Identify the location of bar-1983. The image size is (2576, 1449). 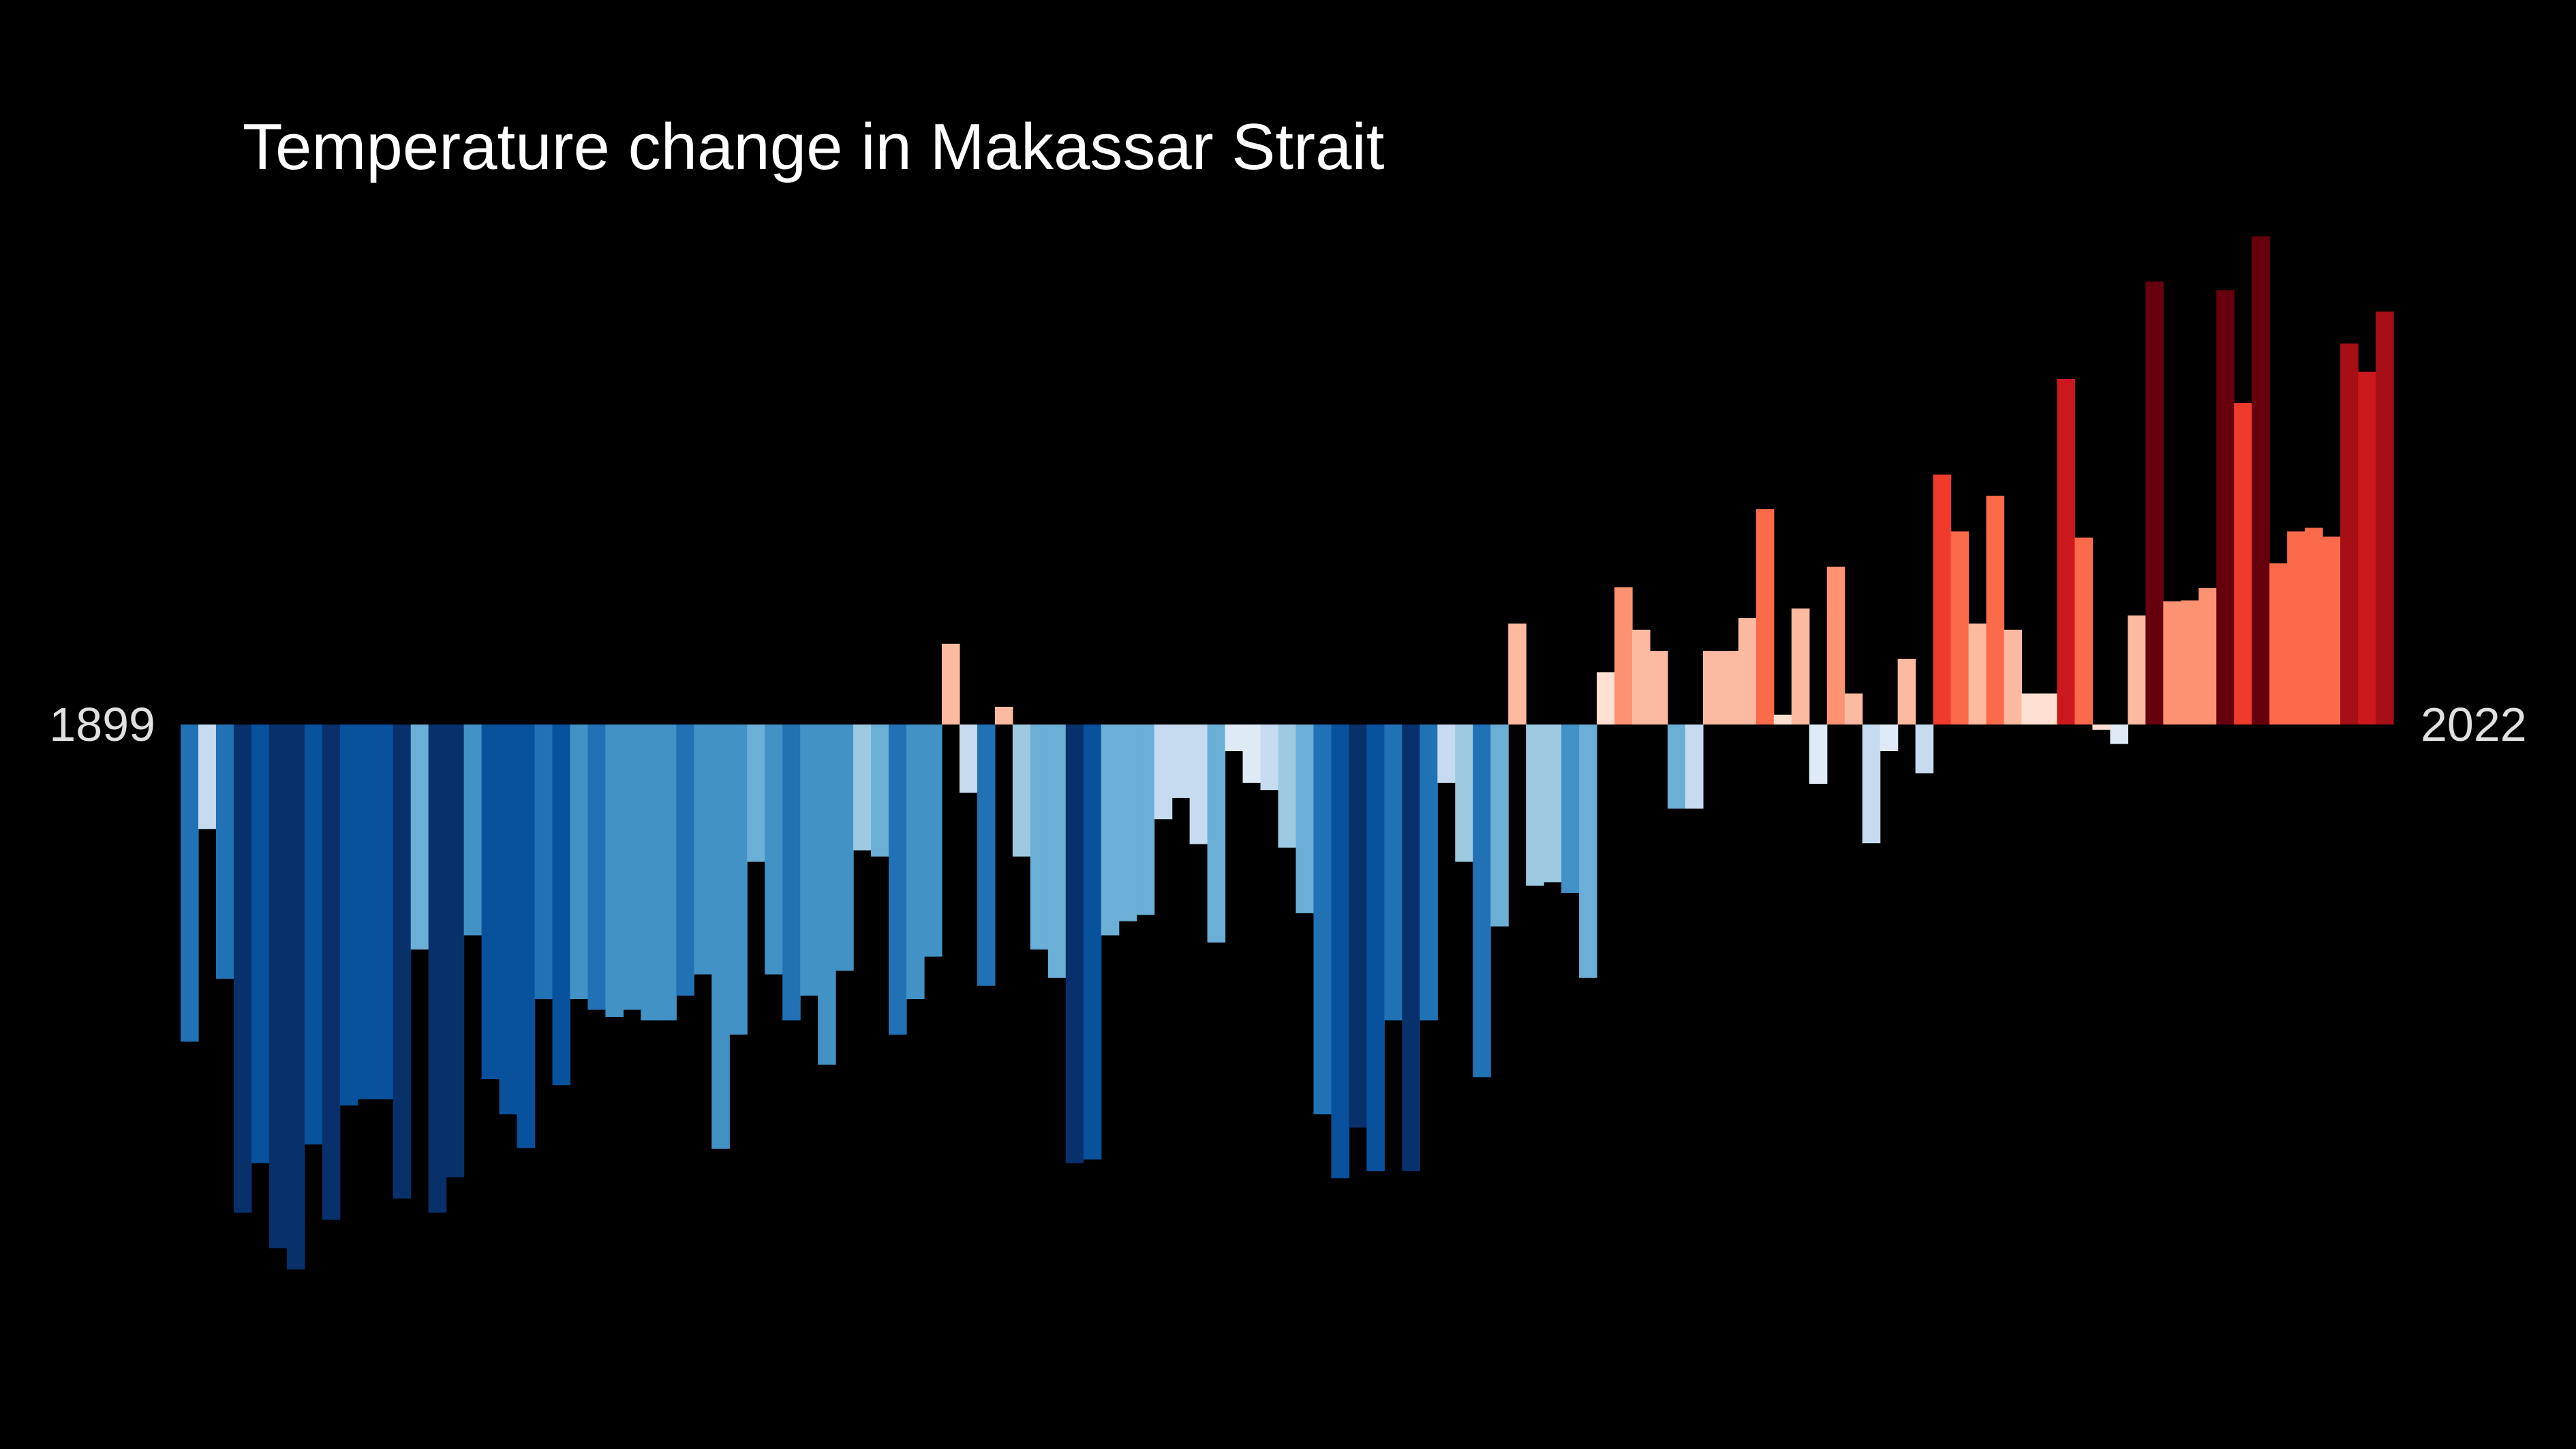
(1676, 766).